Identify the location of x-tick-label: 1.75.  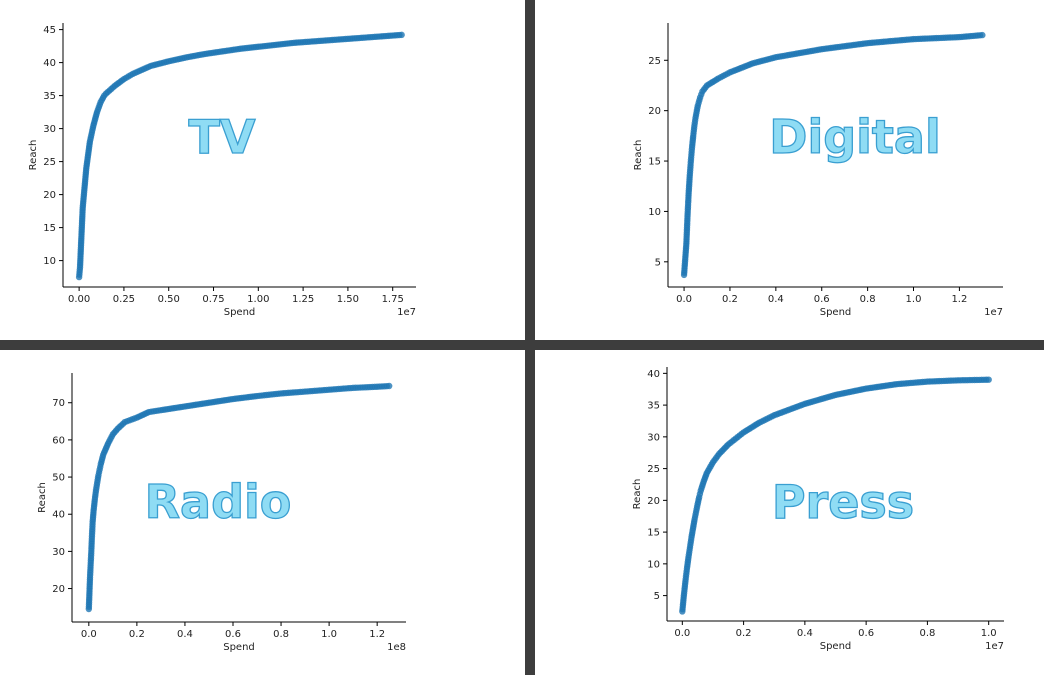
(393, 299).